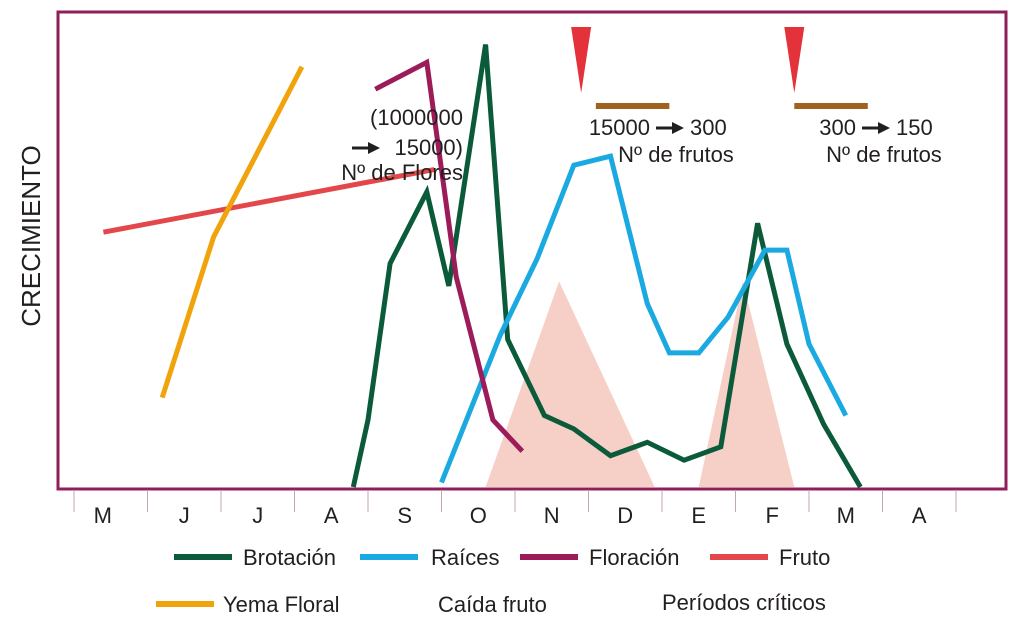 This screenshot has width=1024, height=624. What do you see at coordinates (31, 236) in the screenshot?
I see `y-axis-label: CRECIMIENTO` at bounding box center [31, 236].